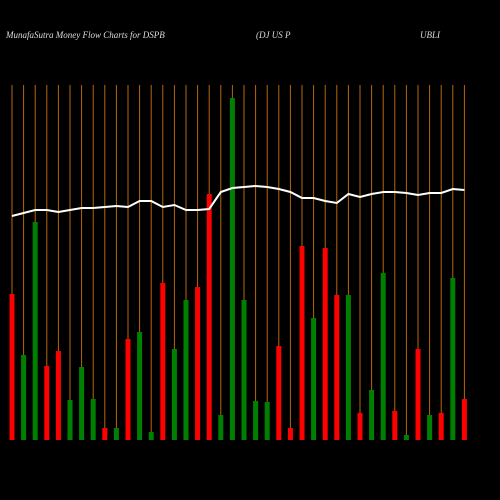  I want to click on money-flow-line, so click(238, 200).